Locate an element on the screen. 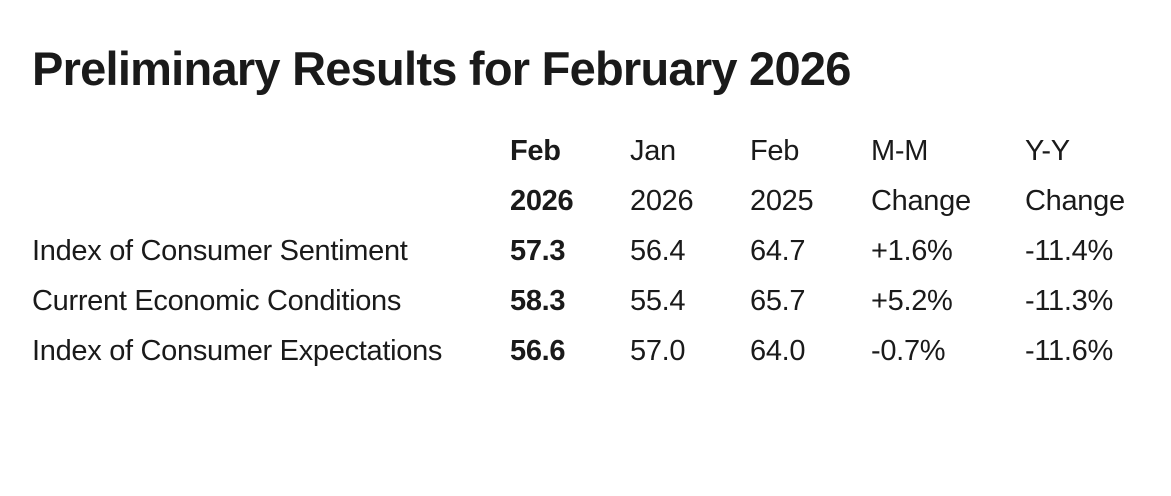  cell-expectations-jan-2026: 57.0 is located at coordinates (658, 351).